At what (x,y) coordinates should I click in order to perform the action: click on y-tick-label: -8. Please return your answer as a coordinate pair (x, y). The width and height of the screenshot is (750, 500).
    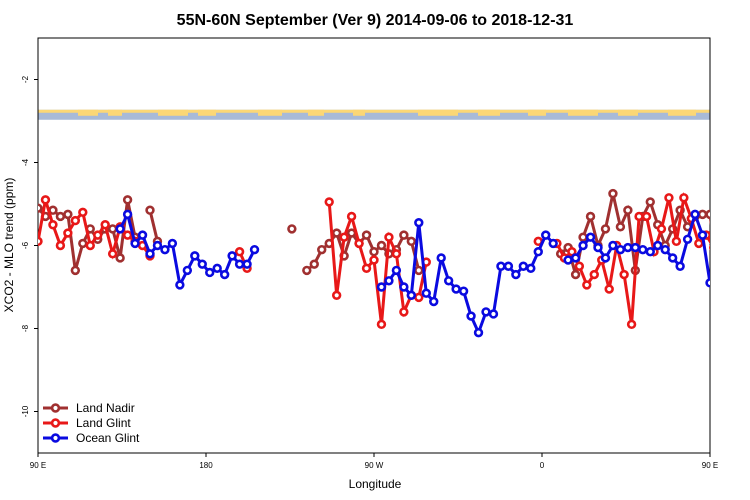
    Looking at the image, I should click on (25, 328).